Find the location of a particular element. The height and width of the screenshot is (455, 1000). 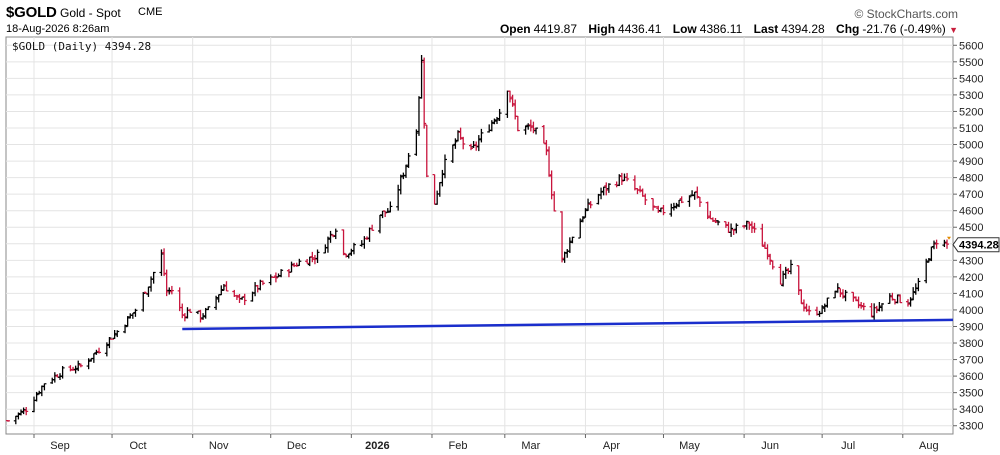

chart-inset-label: $GOLD (Daily) 4394.28 is located at coordinates (81, 46).